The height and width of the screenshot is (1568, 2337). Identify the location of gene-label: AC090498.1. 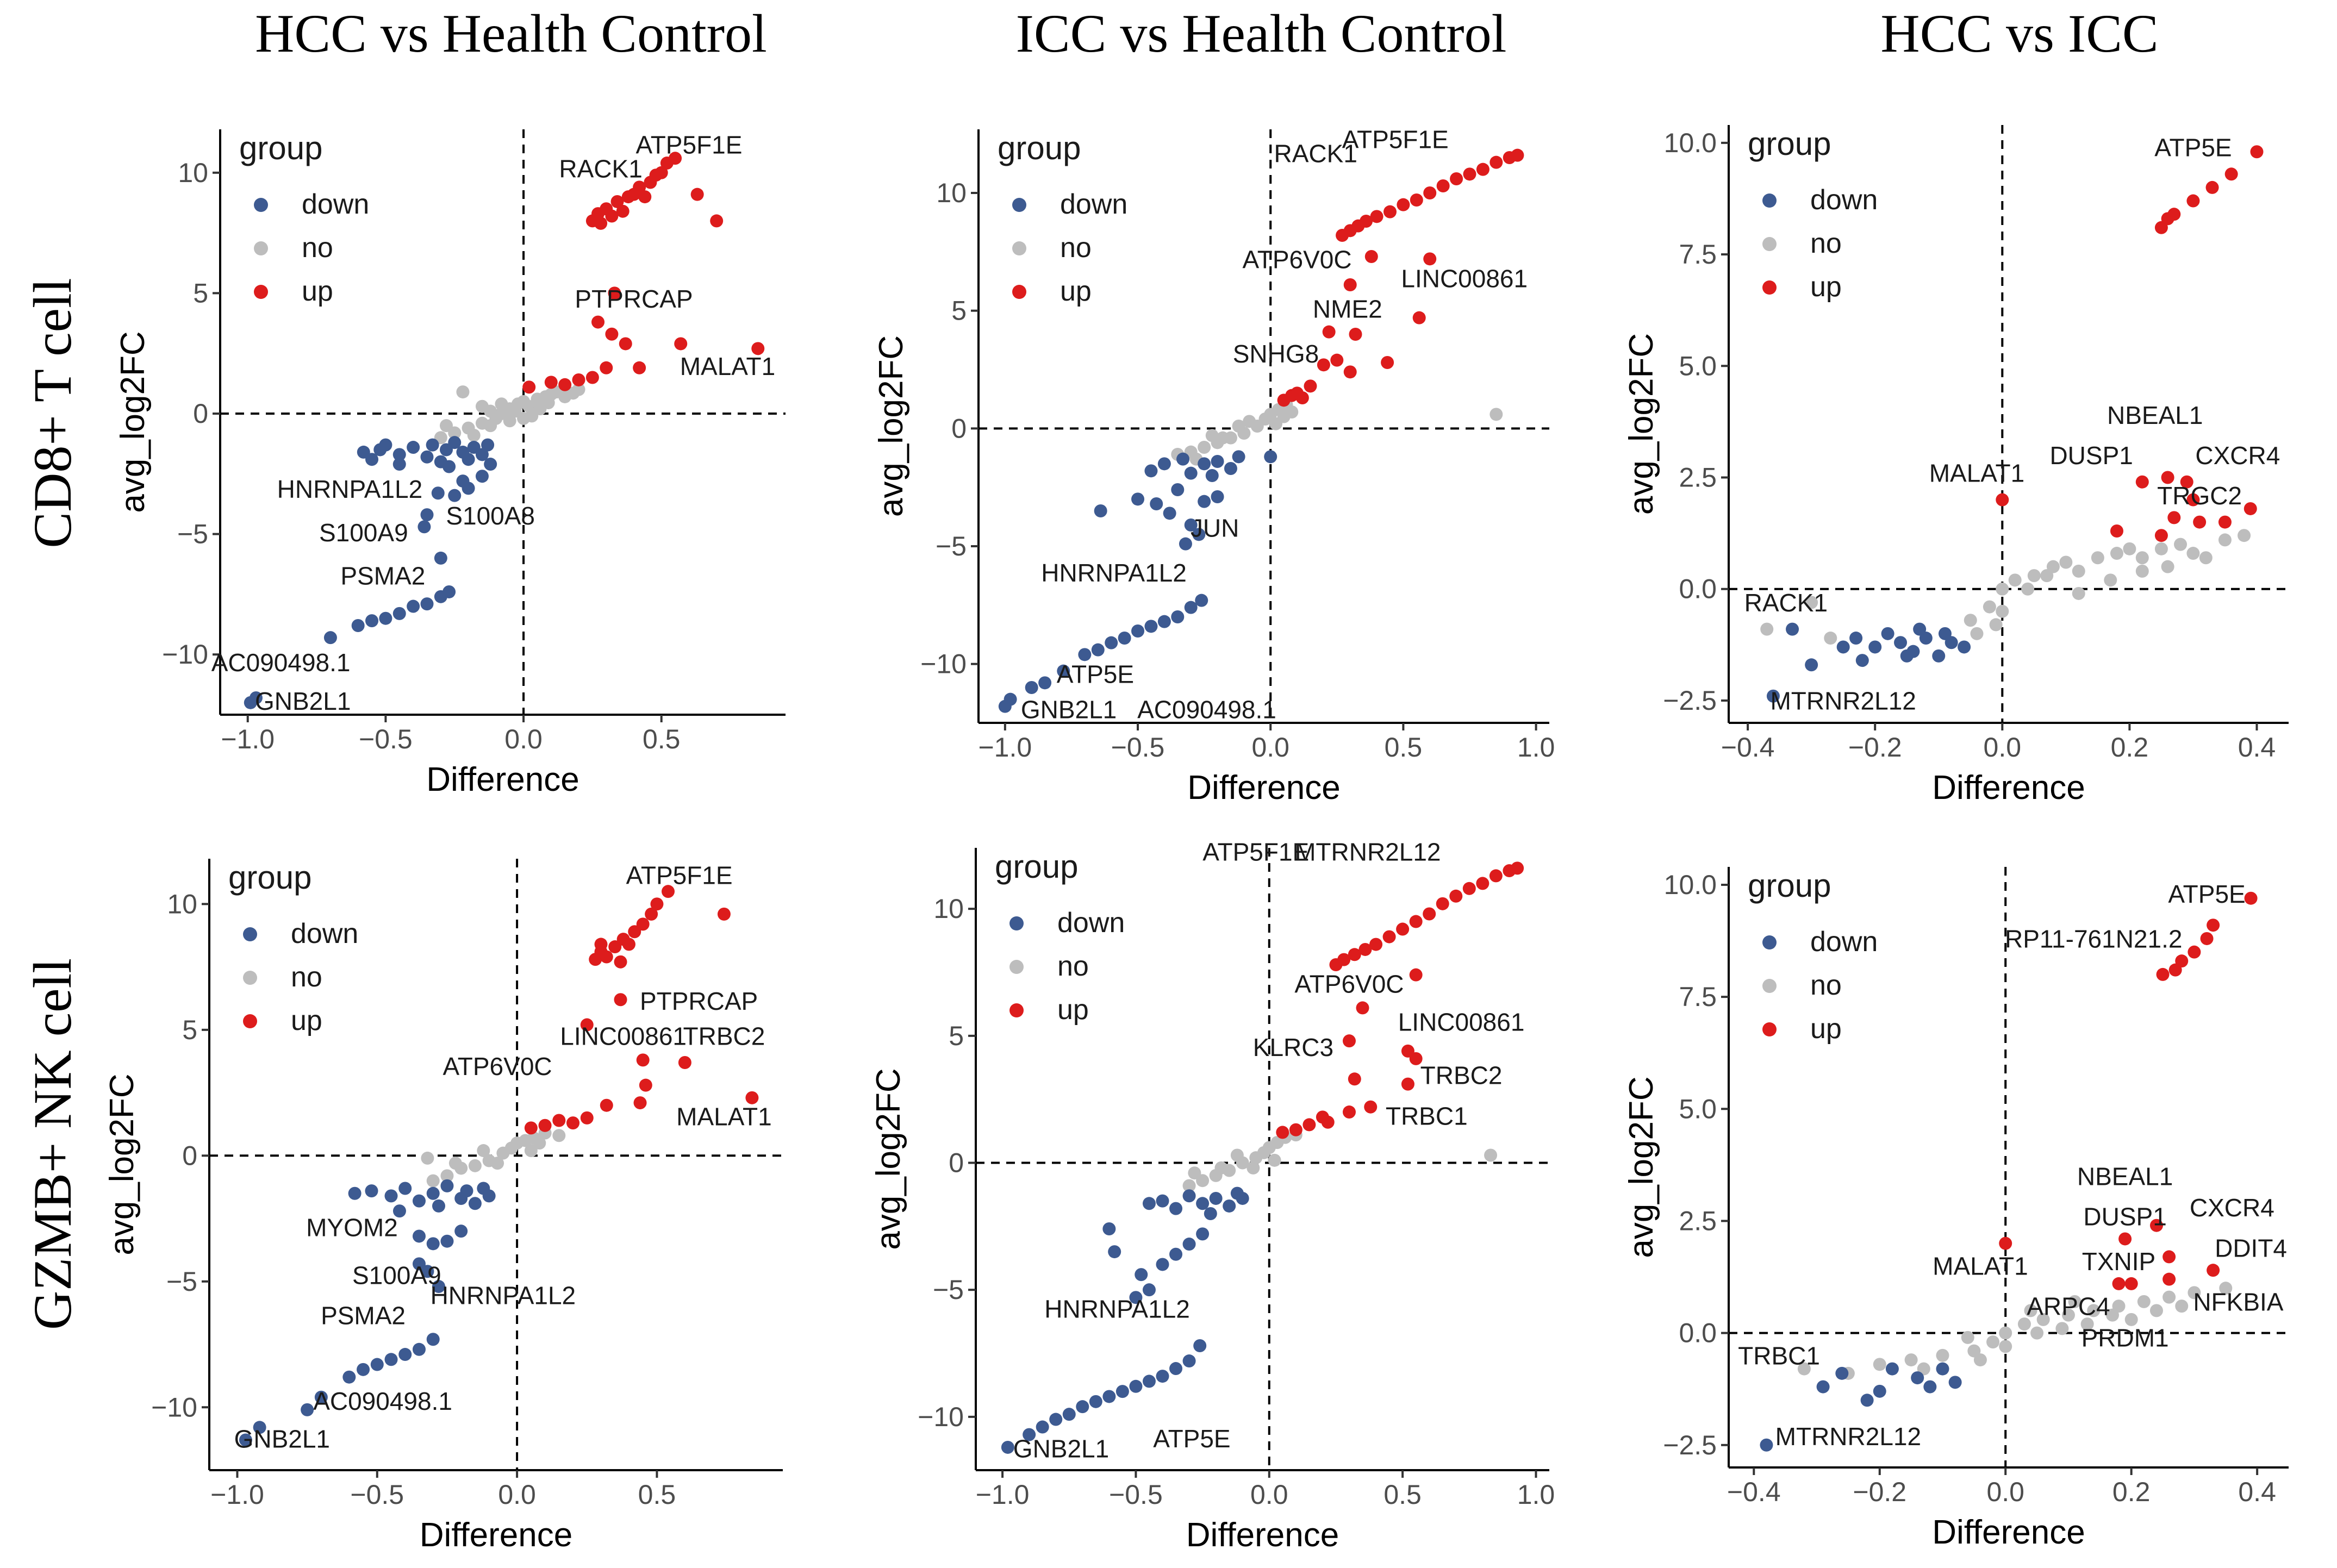
(382, 1401).